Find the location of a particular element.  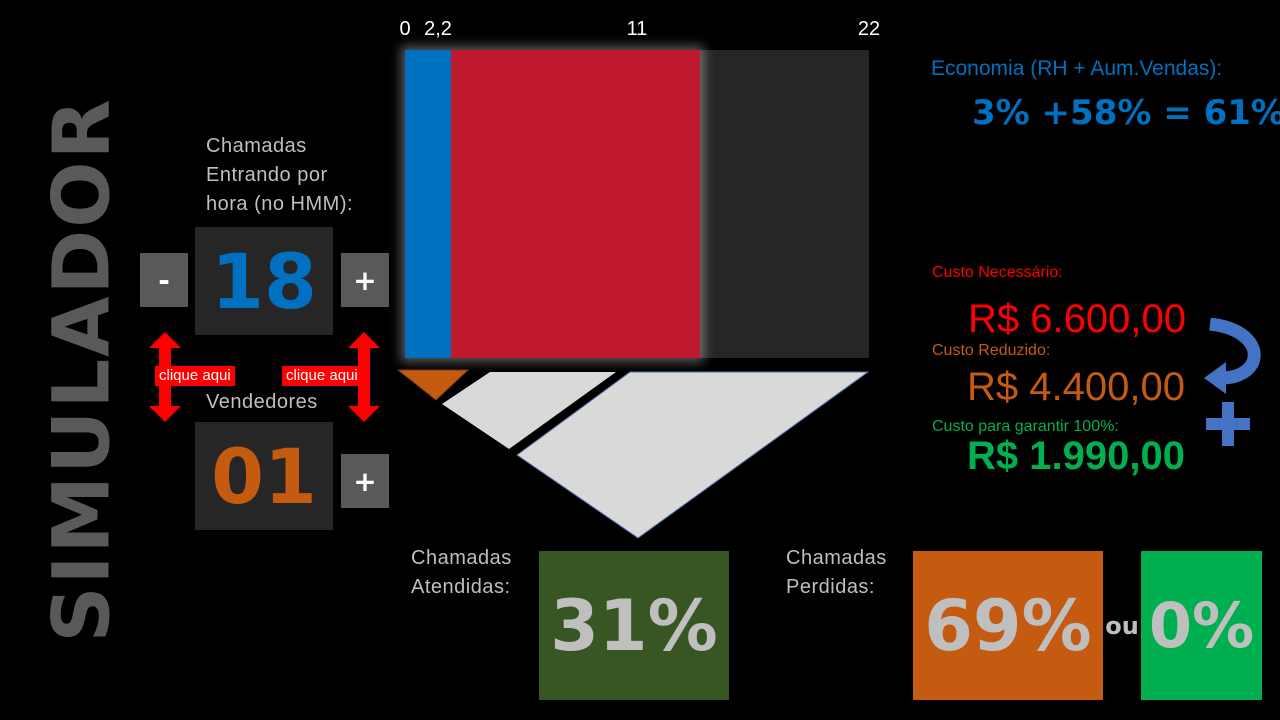

simulator-title-text: SIMULADOR is located at coordinates (82, 370).